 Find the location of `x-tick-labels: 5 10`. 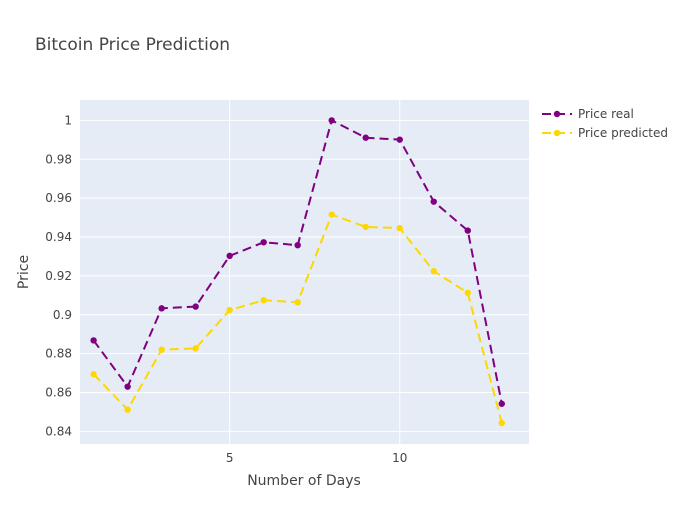

x-tick-labels: 5 10 is located at coordinates (317, 458).